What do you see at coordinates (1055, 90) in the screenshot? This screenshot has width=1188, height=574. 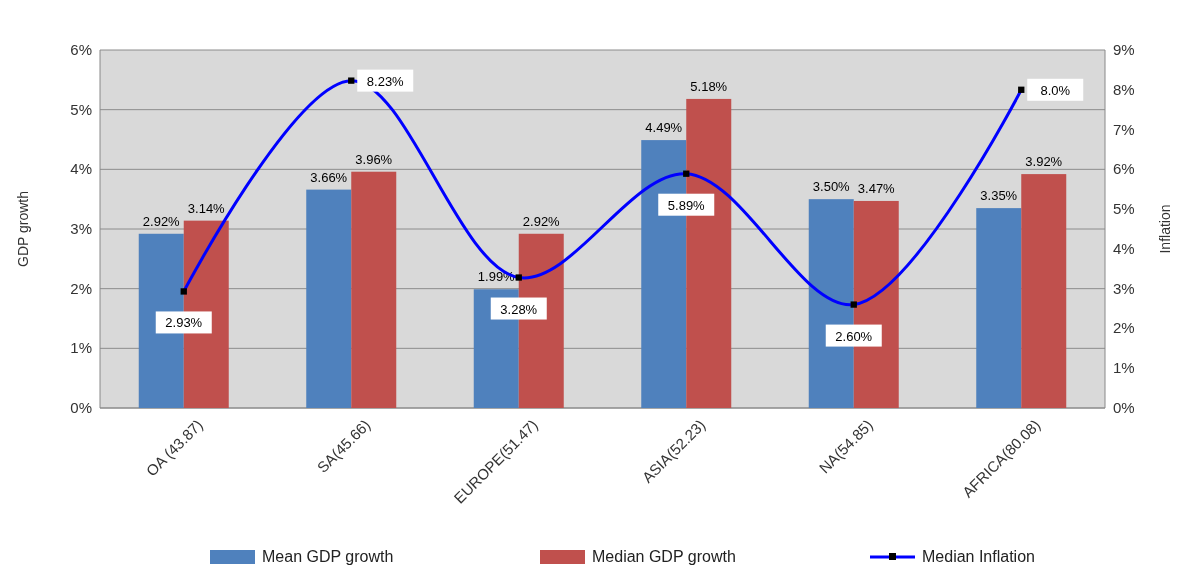 I see `data-label: 8.0%` at bounding box center [1055, 90].